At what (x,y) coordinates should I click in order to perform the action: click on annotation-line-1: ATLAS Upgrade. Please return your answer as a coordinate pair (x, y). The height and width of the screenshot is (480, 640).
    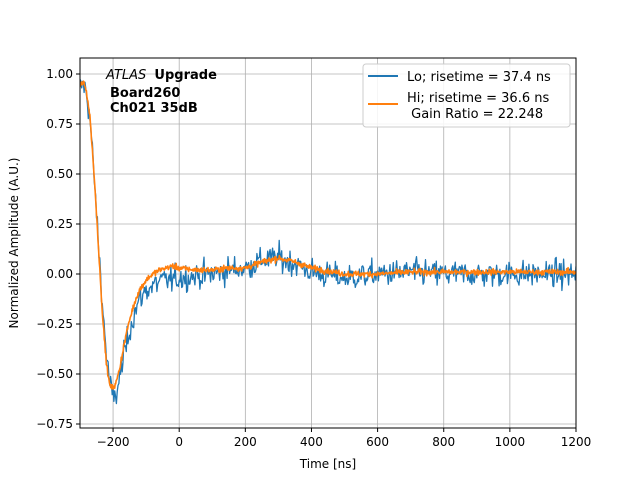
    Looking at the image, I should click on (161, 75).